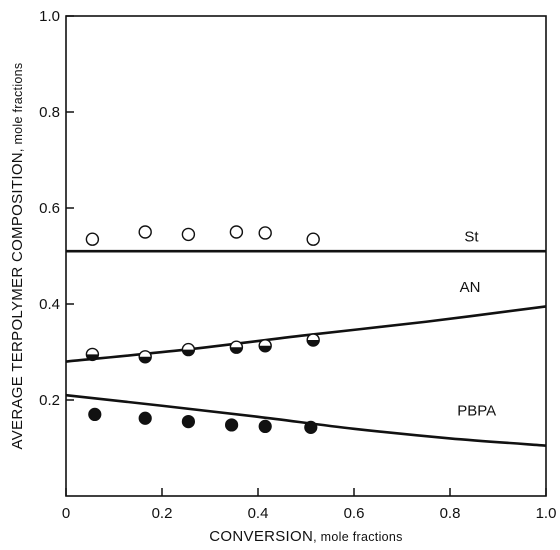 The height and width of the screenshot is (550, 560). I want to click on fit-line-an, so click(306, 334).